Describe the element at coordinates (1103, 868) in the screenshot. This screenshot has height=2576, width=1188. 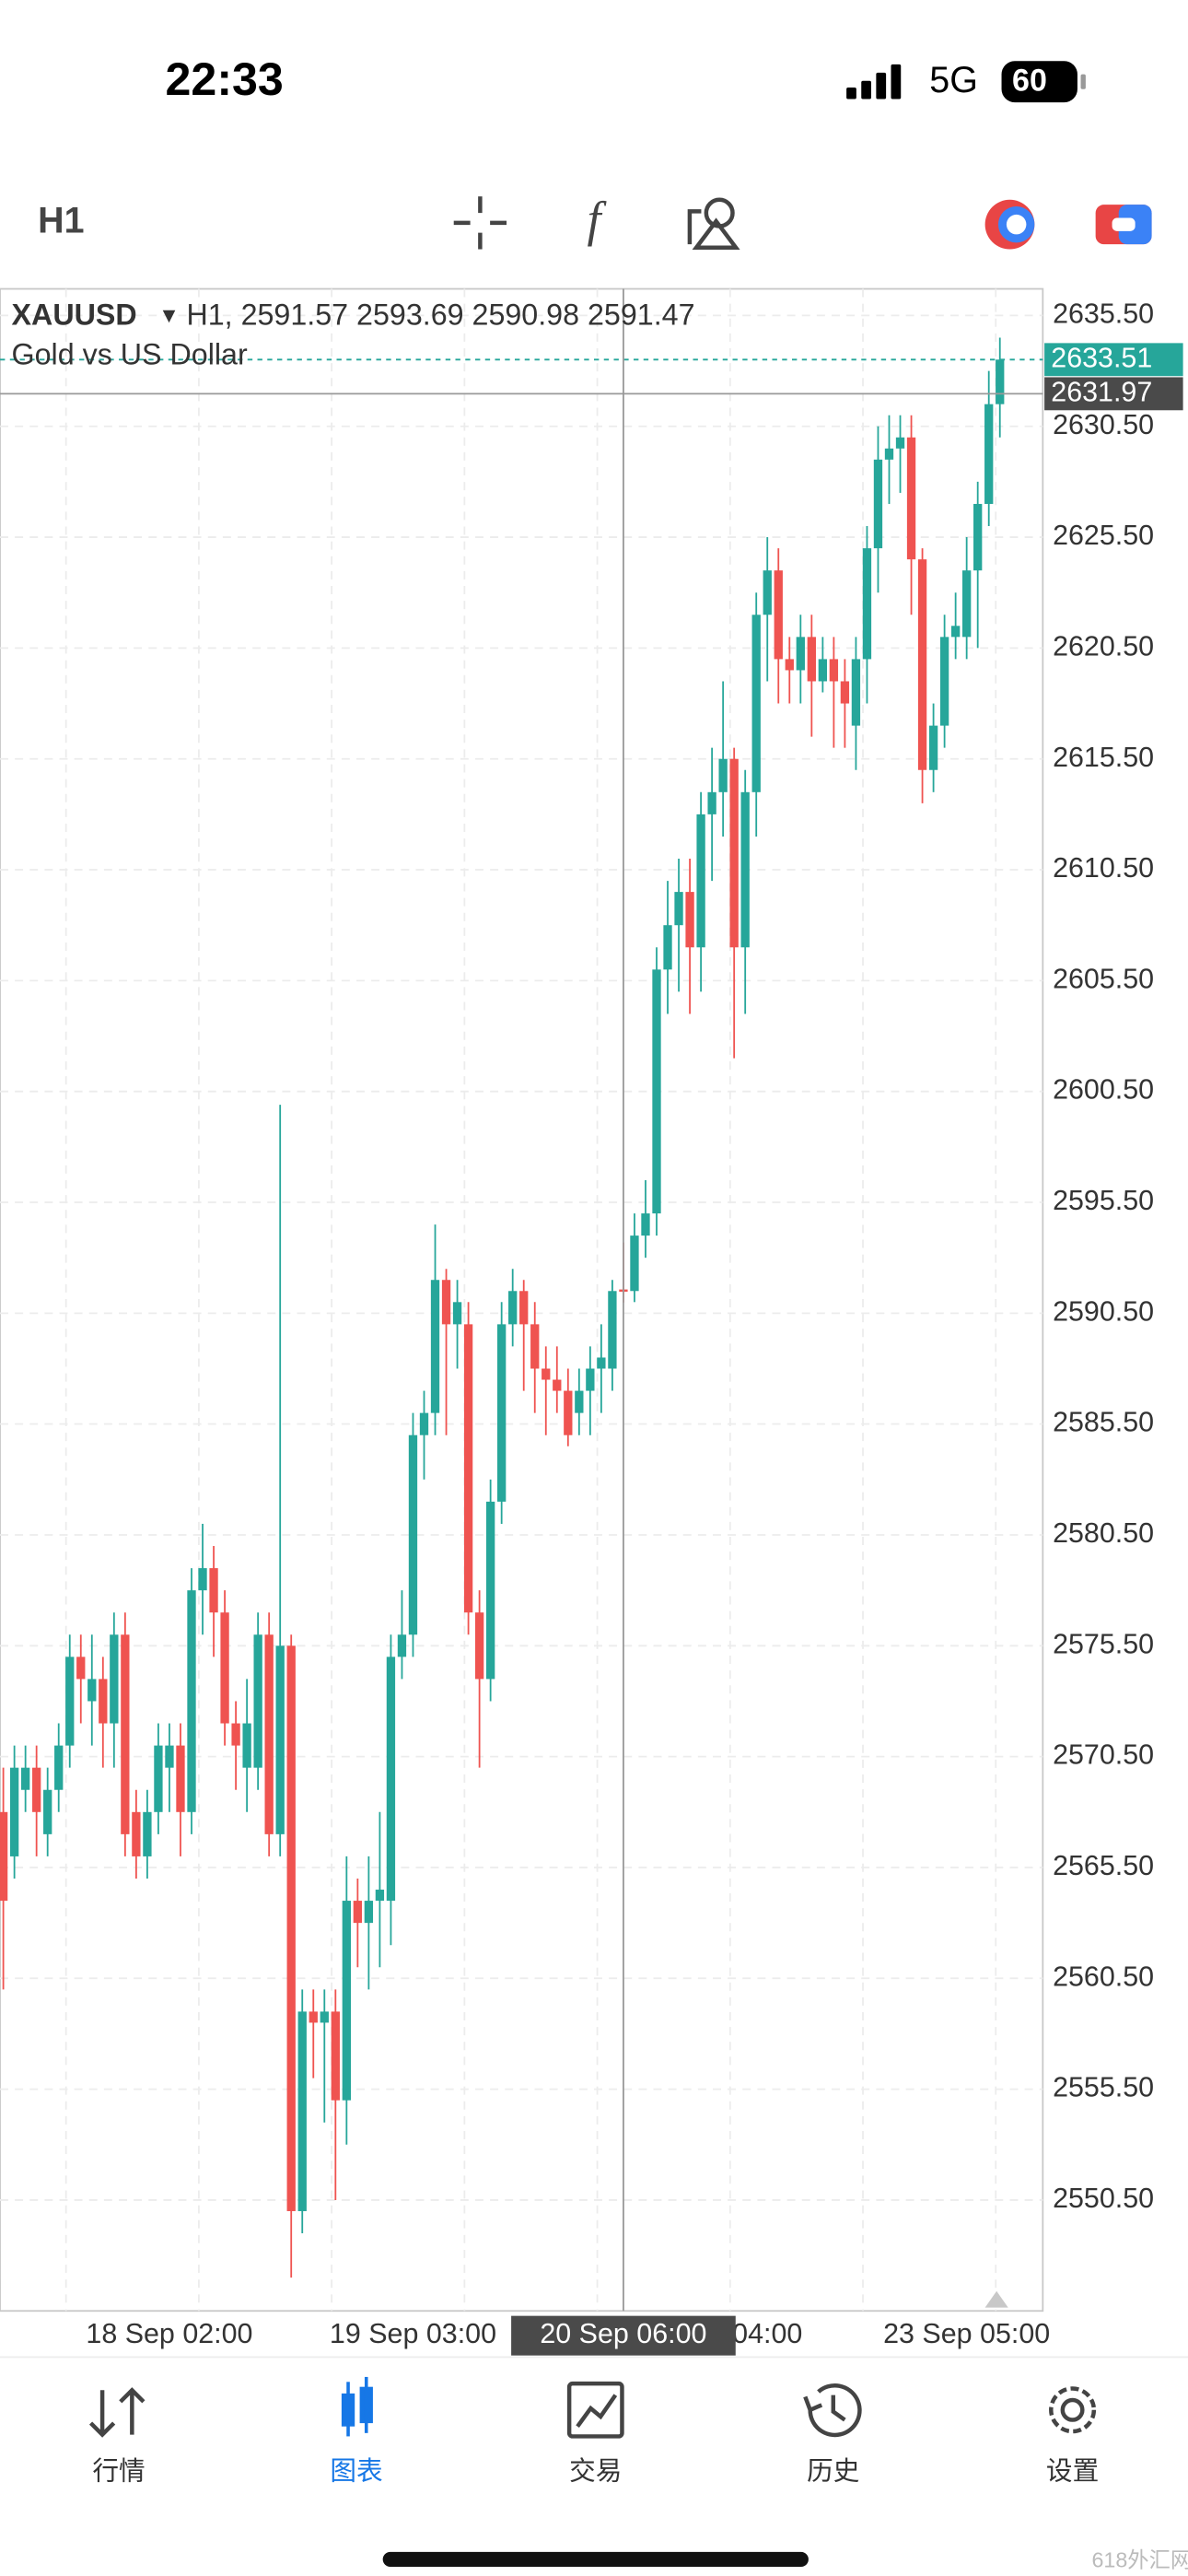
I see `y-tick-label: 2610.50` at that location.